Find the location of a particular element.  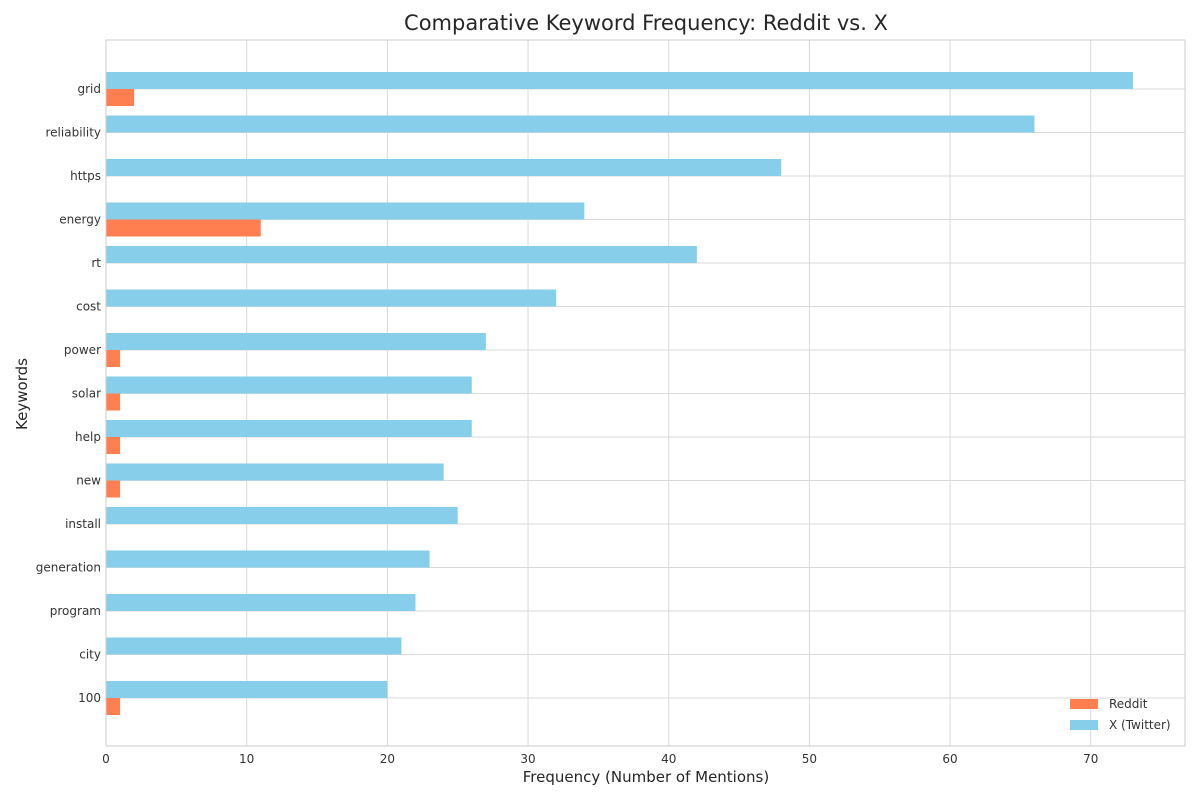

y-tick-label: help is located at coordinates (88, 437).